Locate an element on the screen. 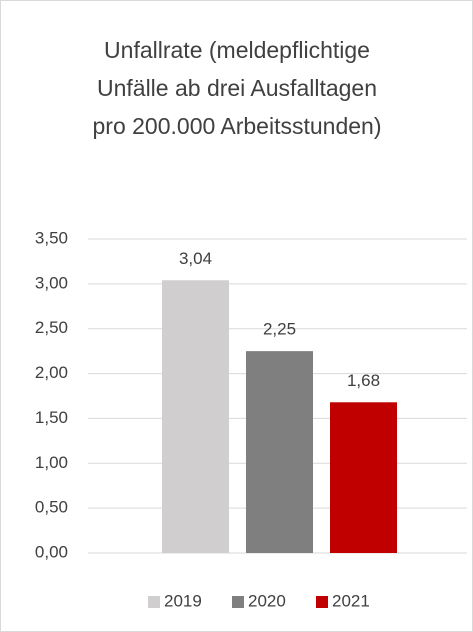  chart-title: pro 200.000 Arbeitsstunden) is located at coordinates (237, 126).